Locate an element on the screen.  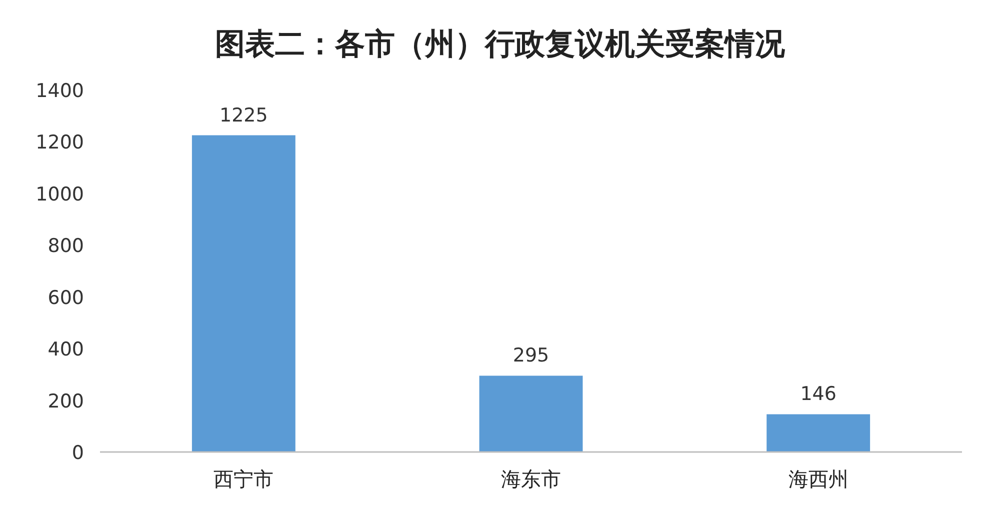
data-label: 295 is located at coordinates (531, 355).